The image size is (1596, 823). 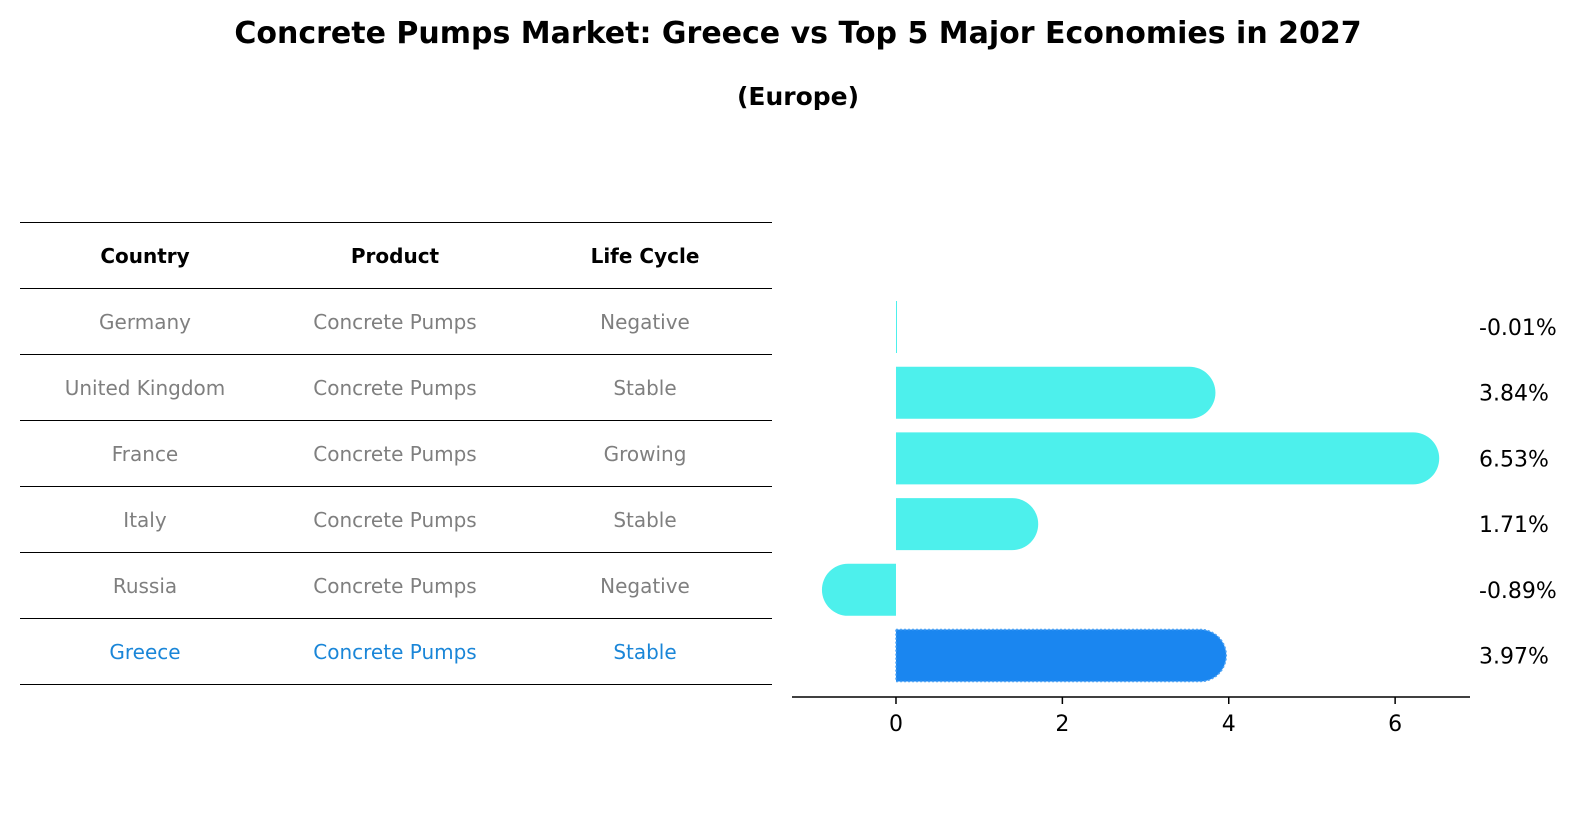 I want to click on table-row: Italy Concrete Pumps Stable, so click(x=396, y=520).